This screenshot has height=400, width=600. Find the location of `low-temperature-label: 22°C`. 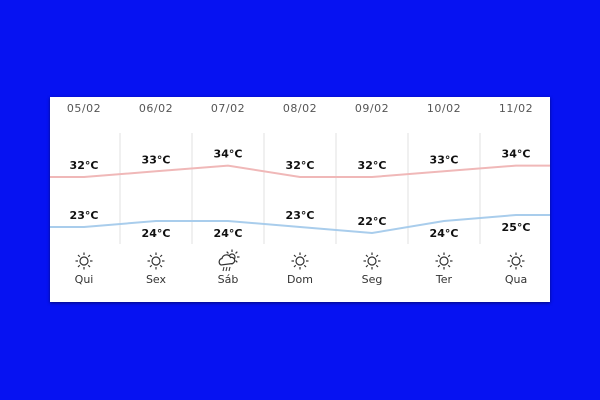

low-temperature-label: 22°C is located at coordinates (372, 221).